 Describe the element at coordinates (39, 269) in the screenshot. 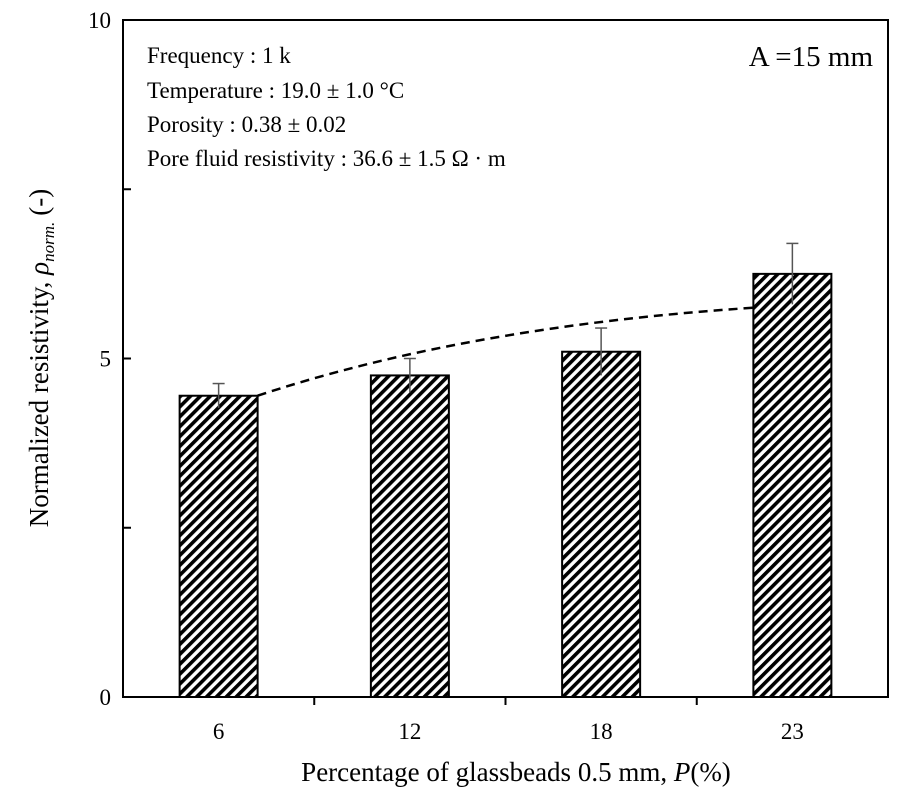

I see `y-axis-label-var: ρ` at that location.